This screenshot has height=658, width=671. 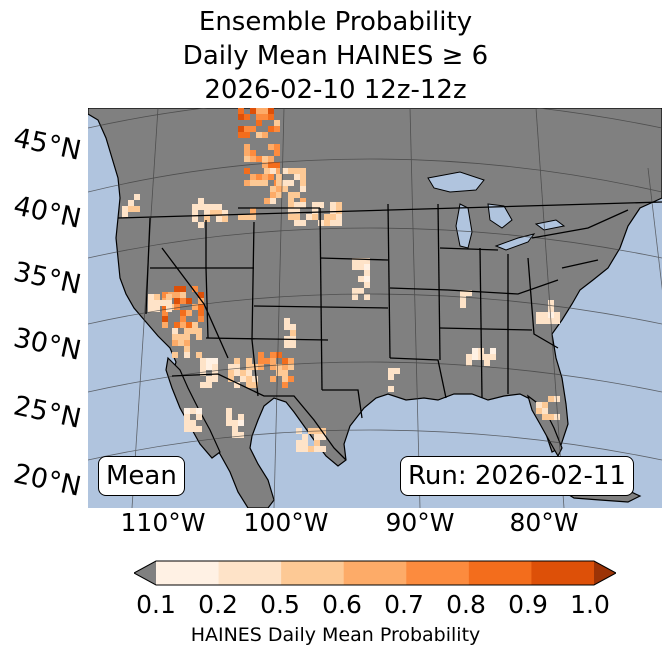 What do you see at coordinates (335, 22) in the screenshot?
I see `title-line-1: Ensemble Probability` at bounding box center [335, 22].